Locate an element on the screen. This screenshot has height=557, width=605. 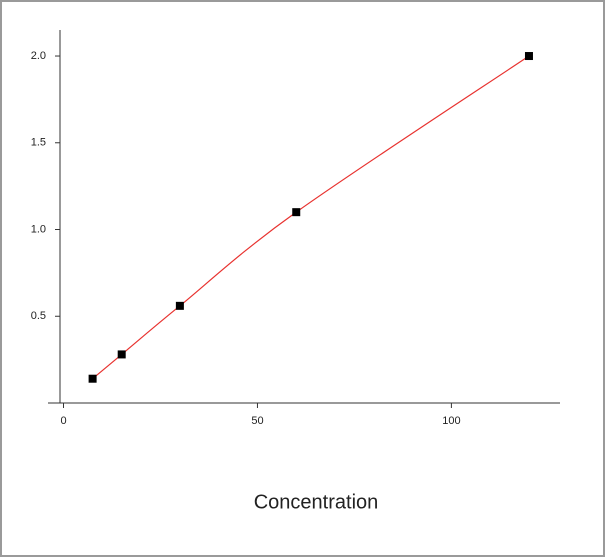
y-tick-label: 1.0 is located at coordinates (38, 229).